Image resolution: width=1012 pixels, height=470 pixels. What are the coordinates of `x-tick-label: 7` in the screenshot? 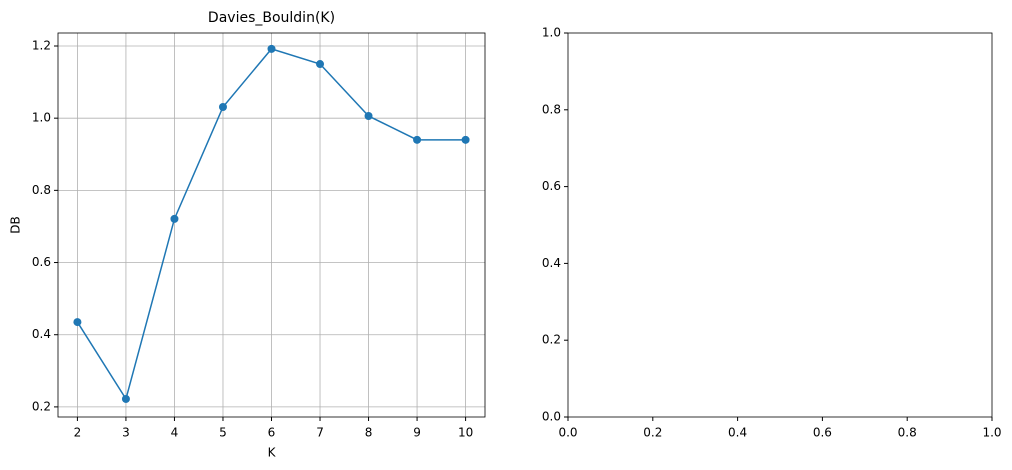 It's located at (320, 433).